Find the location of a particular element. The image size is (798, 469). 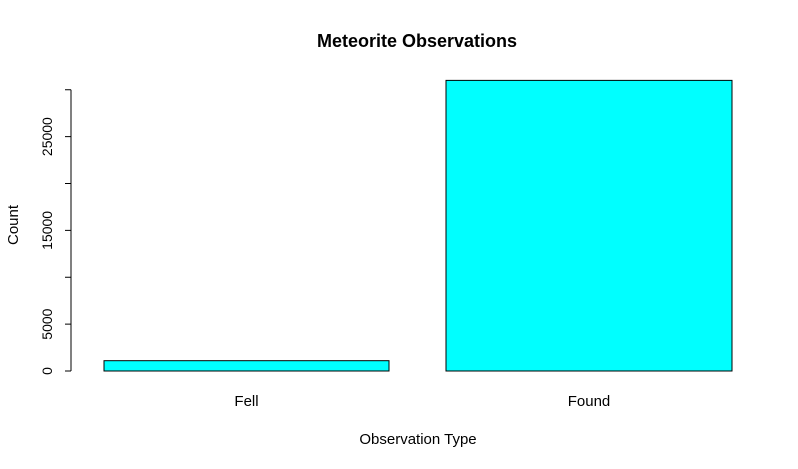

x-axis-label: Observation Type is located at coordinates (417, 439).